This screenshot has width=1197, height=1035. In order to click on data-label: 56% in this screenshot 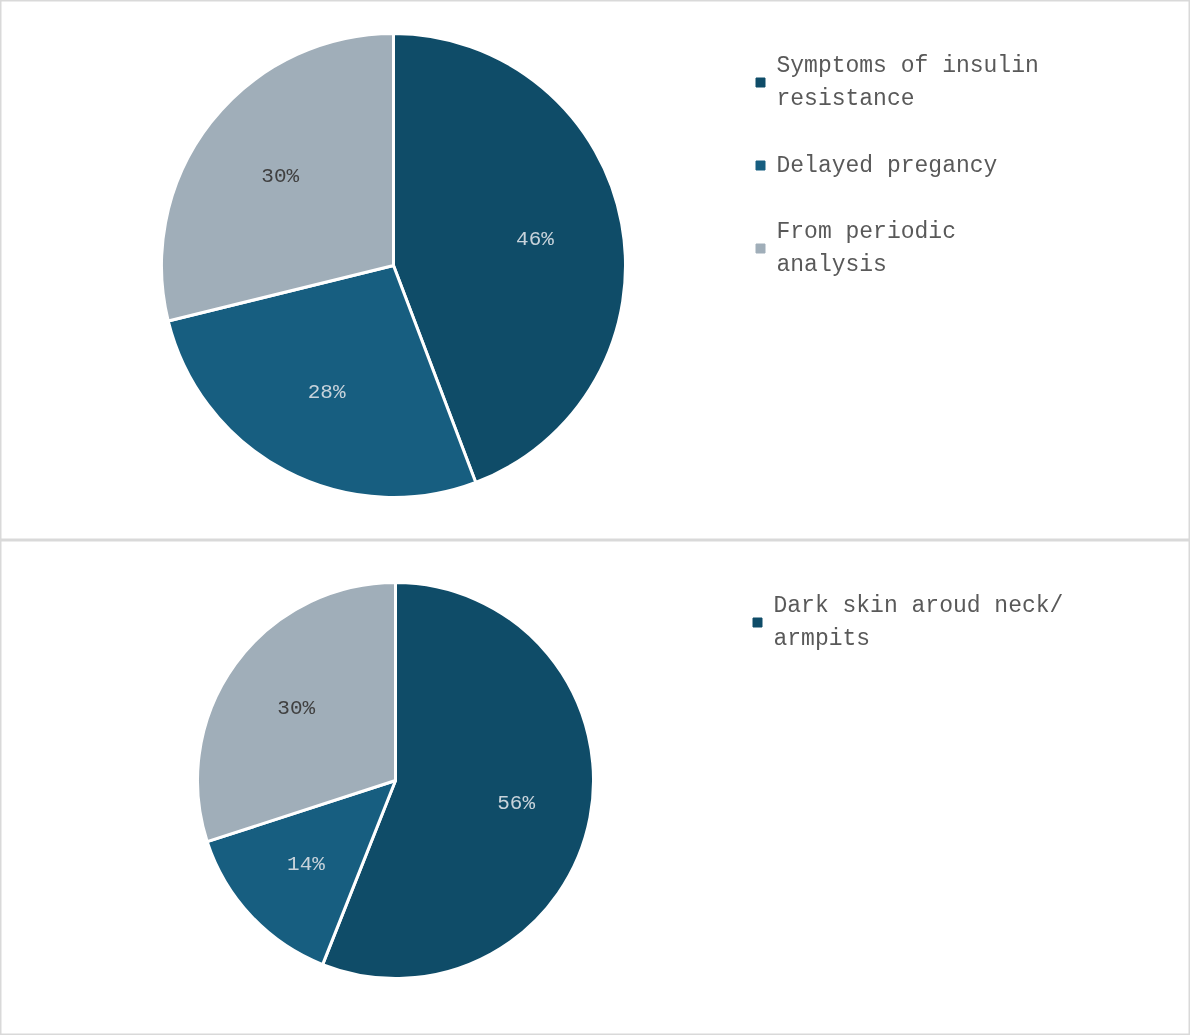, I will do `click(516, 803)`.